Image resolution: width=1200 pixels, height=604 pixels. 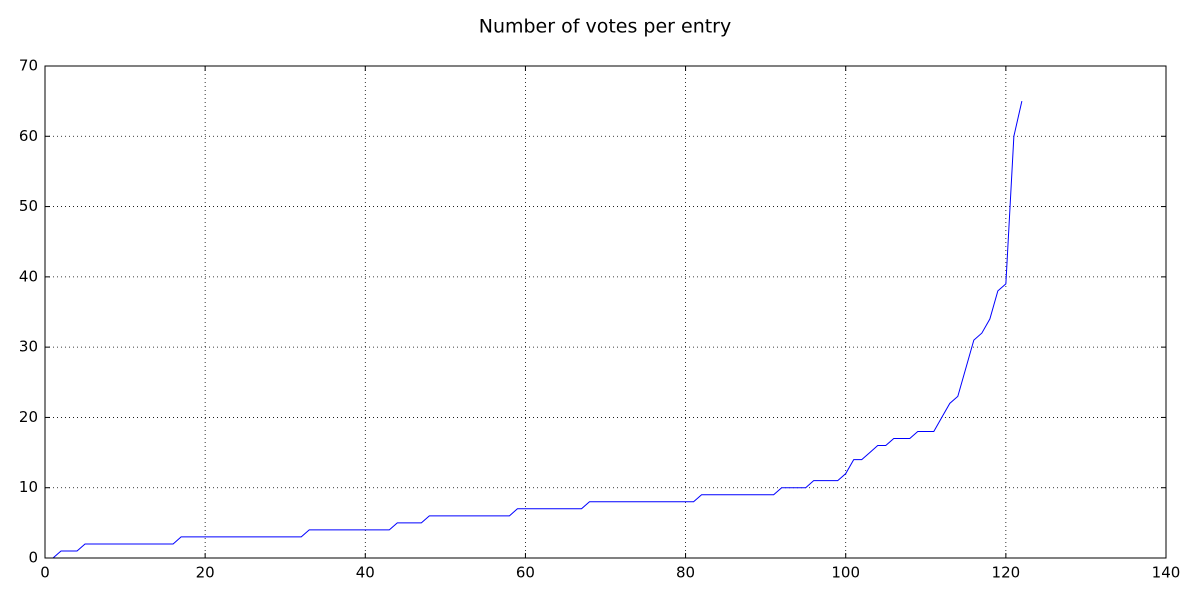 What do you see at coordinates (28, 487) in the screenshot?
I see `y-tick-label: 10` at bounding box center [28, 487].